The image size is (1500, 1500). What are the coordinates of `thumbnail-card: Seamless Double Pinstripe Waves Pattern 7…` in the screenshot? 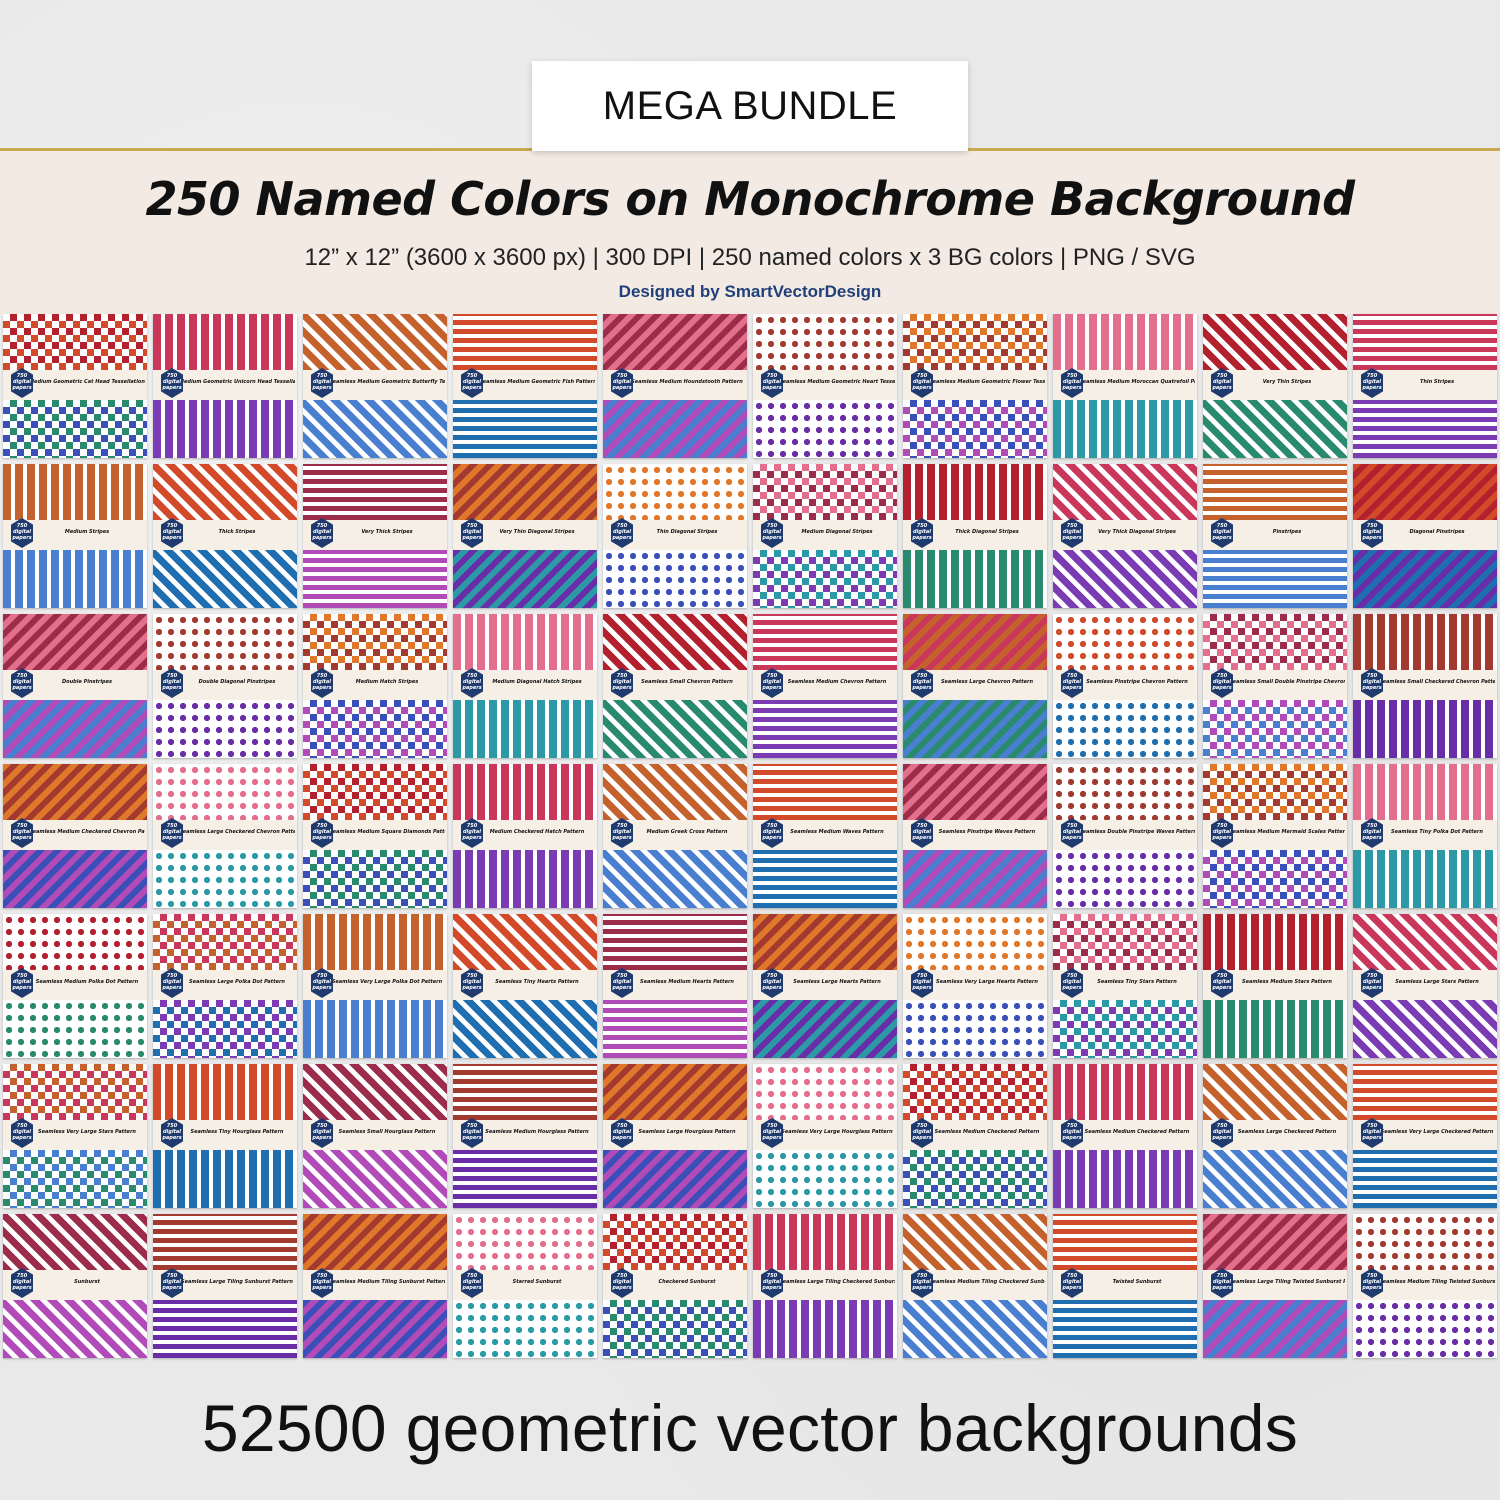 It's located at (1125, 836).